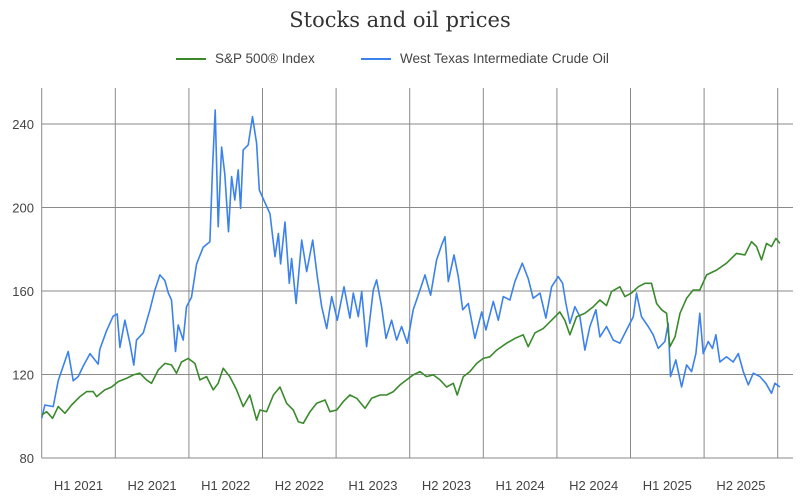  Describe the element at coordinates (372, 485) in the screenshot. I see `x-tick-label: H1 2023` at that location.